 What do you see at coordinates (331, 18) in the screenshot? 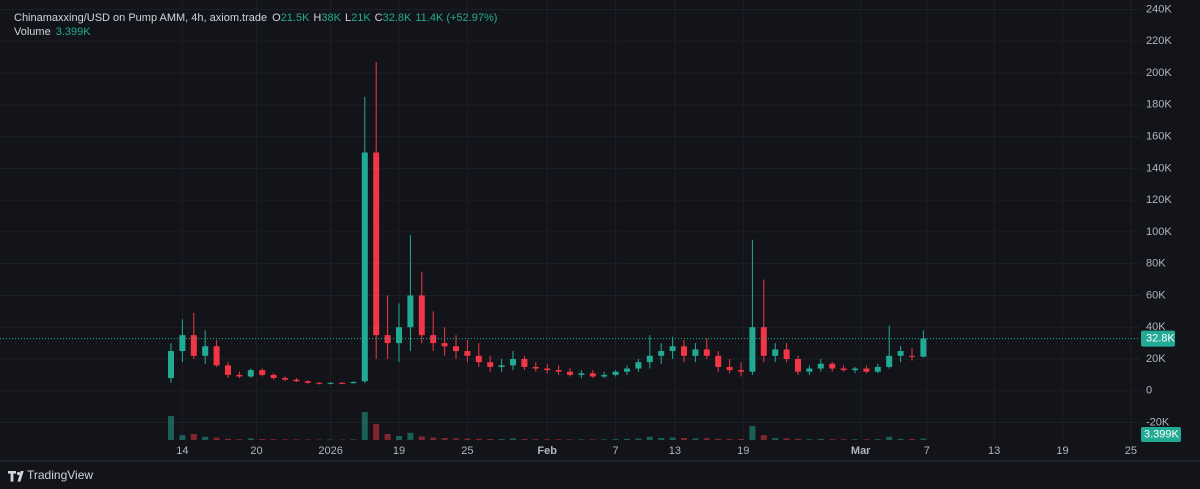
I see `ohlc-value: 38K` at bounding box center [331, 18].